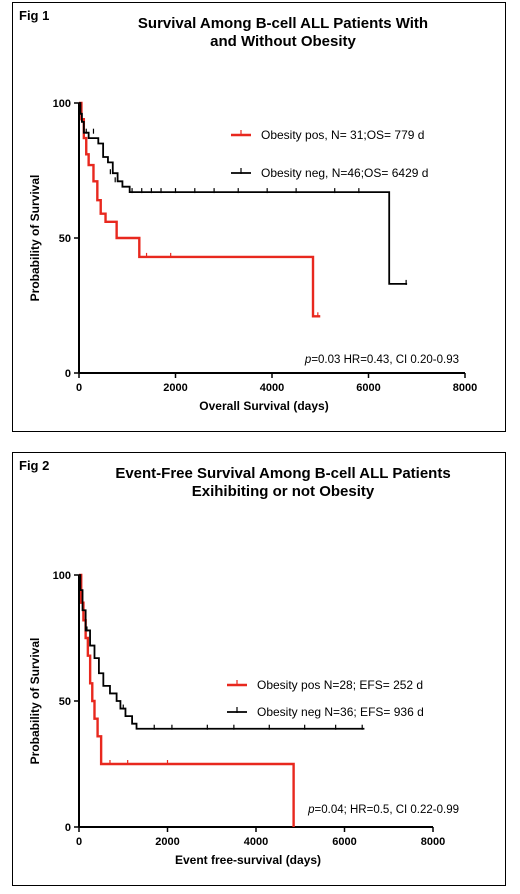 This screenshot has height=894, width=520. I want to click on fig2-x-tick-label: 6000, so click(344, 842).